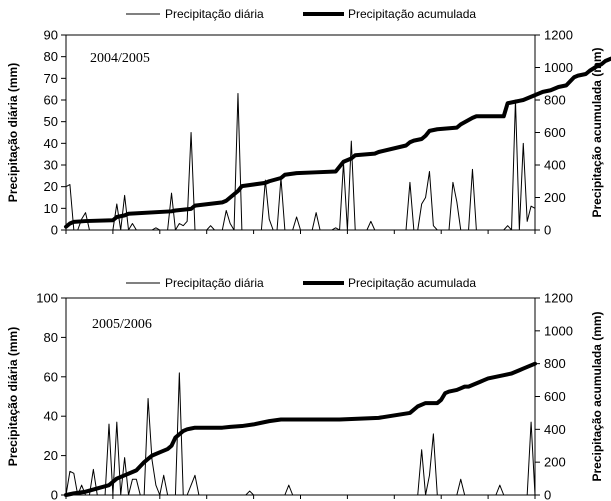  Describe the element at coordinates (51, 35) in the screenshot. I see `left-tick-label: 90` at that location.